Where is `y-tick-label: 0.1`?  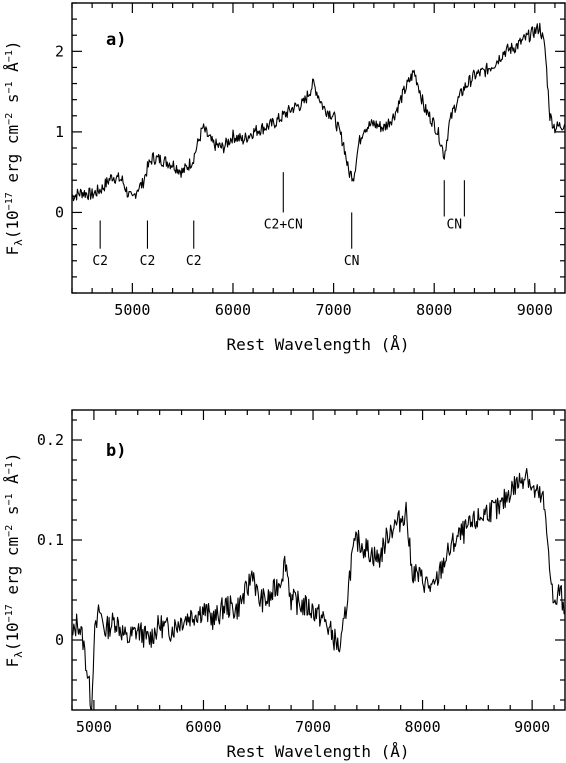
y-tick-label: 0.1 is located at coordinates (50, 540).